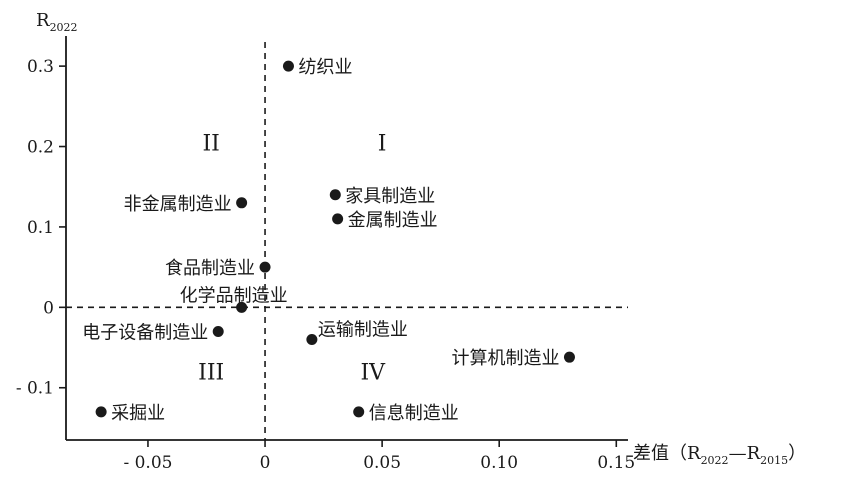 The width and height of the screenshot is (861, 490). I want to click on quadrant-label: I, so click(382, 144).